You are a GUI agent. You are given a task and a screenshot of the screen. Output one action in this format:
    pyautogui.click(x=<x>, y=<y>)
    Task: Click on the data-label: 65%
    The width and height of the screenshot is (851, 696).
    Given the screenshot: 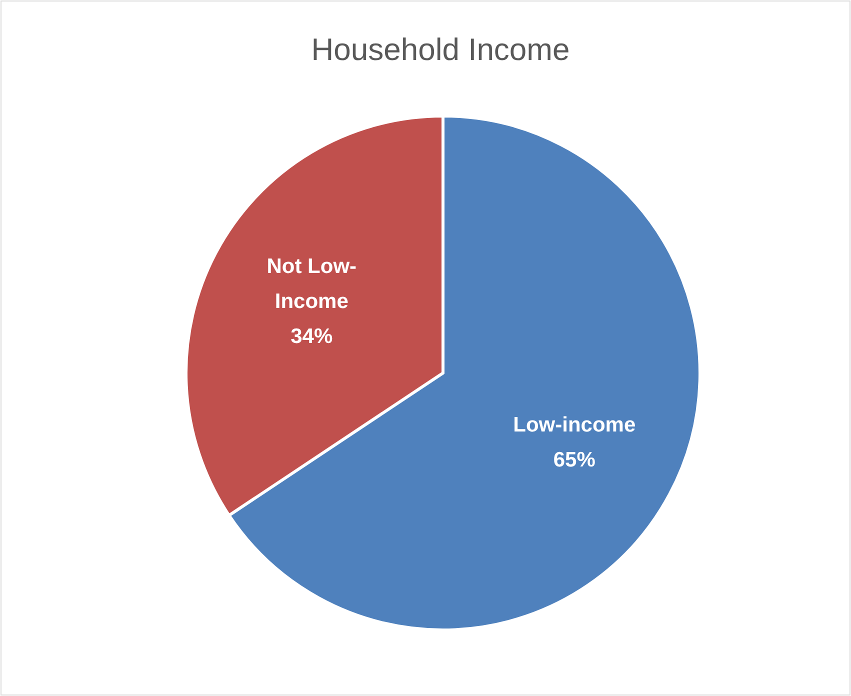 What is the action you would take?
    pyautogui.click(x=574, y=460)
    